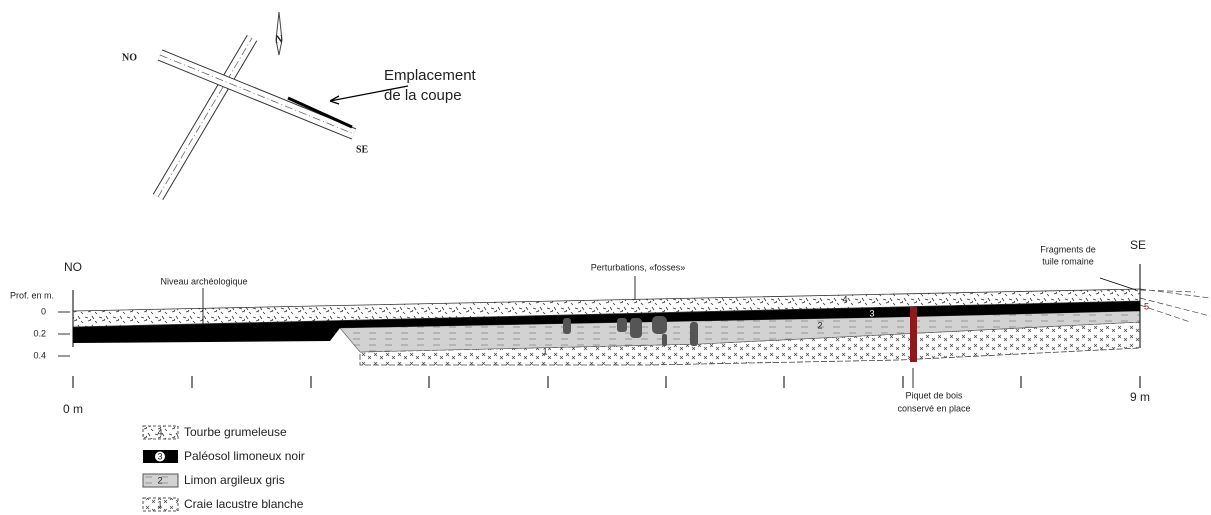  I want to click on layer-paleosol, so click(606, 322).